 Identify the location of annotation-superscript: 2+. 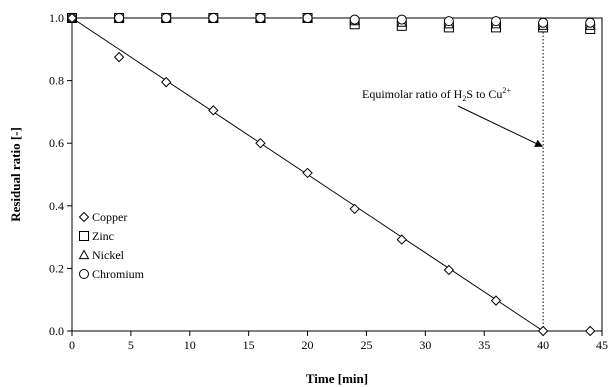
(506, 90).